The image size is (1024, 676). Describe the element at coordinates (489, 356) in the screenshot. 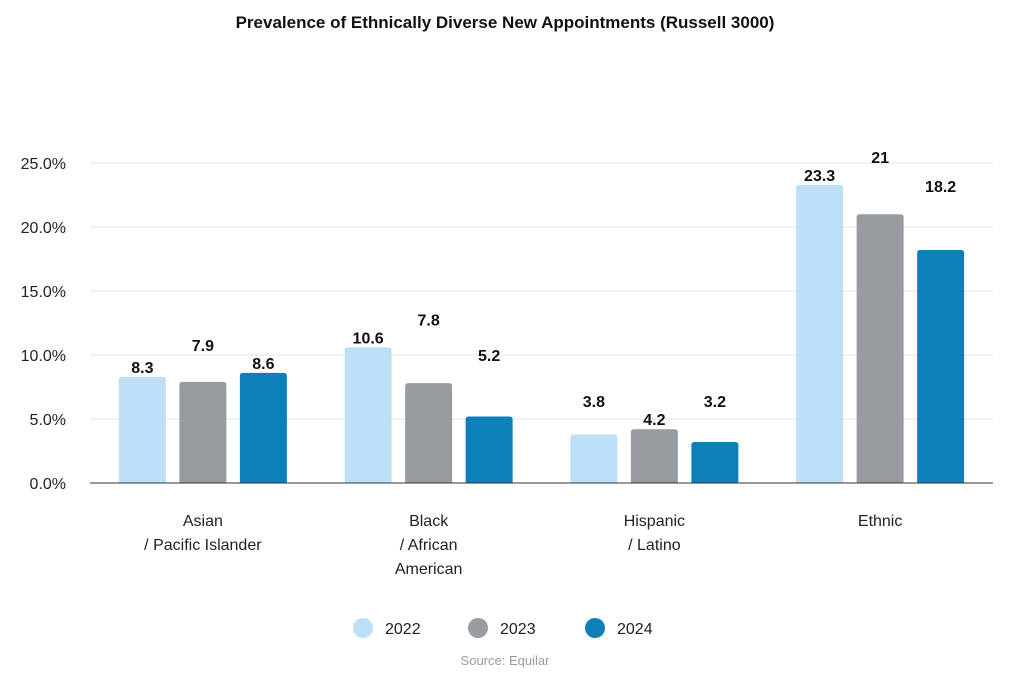

I see `data-label: 5.2` at that location.